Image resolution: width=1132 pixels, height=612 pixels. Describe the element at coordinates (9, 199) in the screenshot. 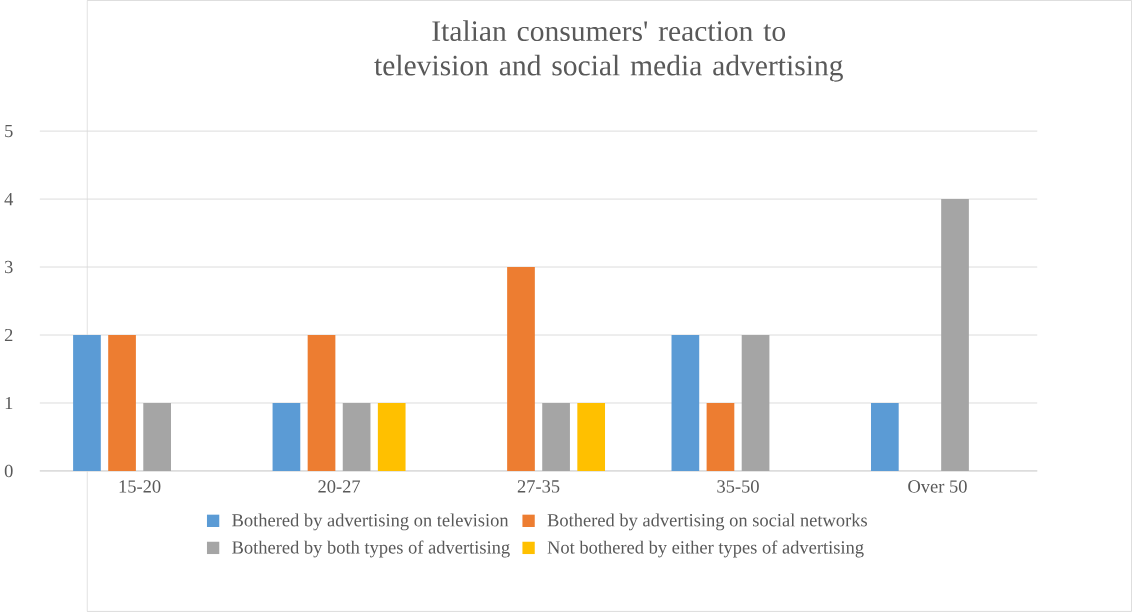

I see `y-tick-label: 4` at that location.